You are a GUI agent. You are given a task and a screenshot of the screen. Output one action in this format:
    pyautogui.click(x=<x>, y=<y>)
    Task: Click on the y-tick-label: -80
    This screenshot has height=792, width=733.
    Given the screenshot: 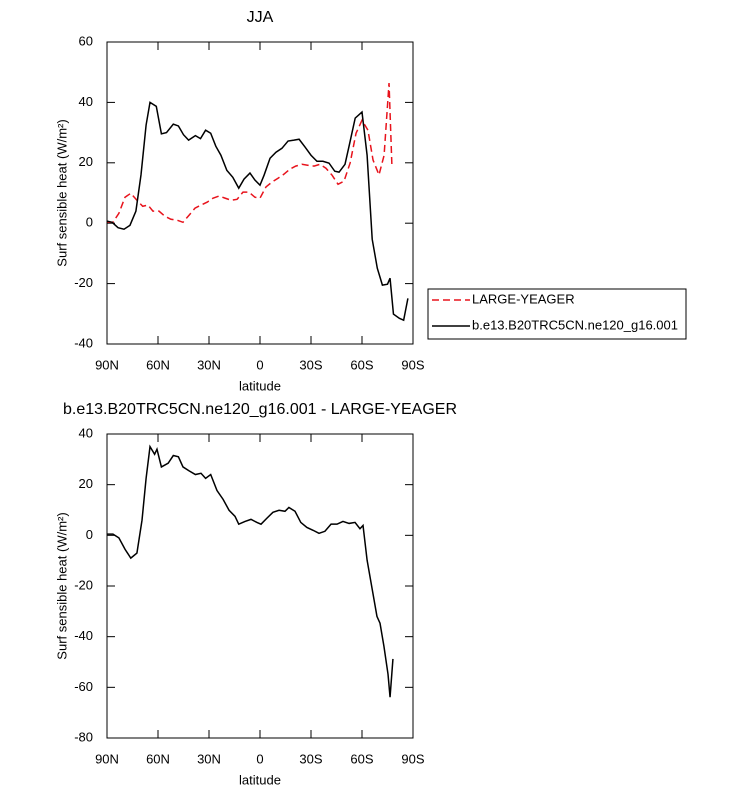 What is the action you would take?
    pyautogui.click(x=83, y=736)
    